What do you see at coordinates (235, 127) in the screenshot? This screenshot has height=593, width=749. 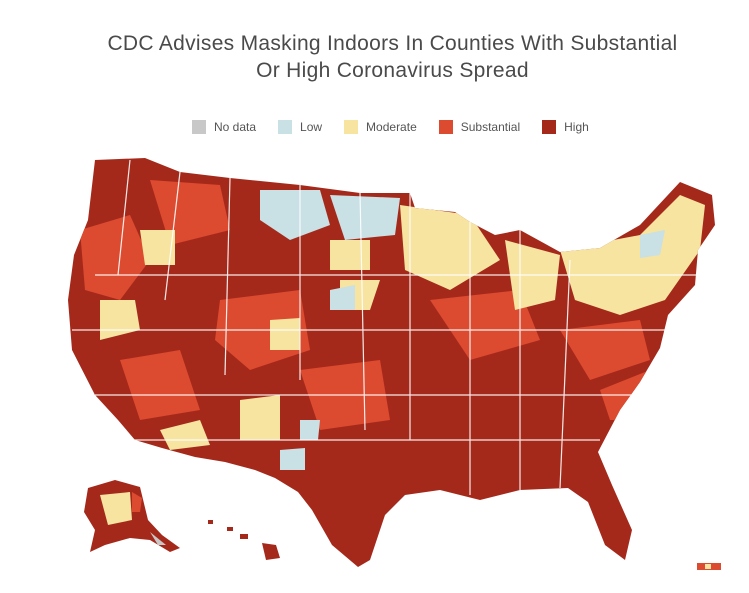 I see `legend-label-no-data: No data` at bounding box center [235, 127].